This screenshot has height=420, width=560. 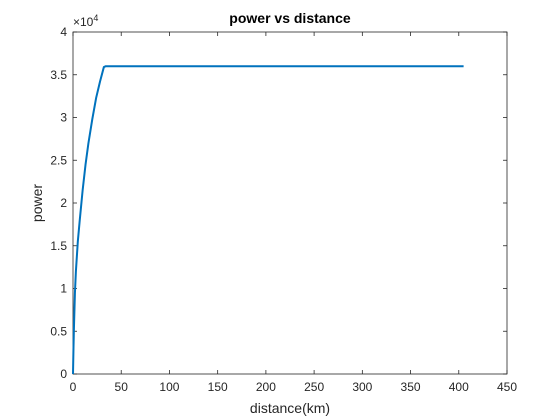 What do you see at coordinates (122, 387) in the screenshot?
I see `x-tick-label: 50` at bounding box center [122, 387].